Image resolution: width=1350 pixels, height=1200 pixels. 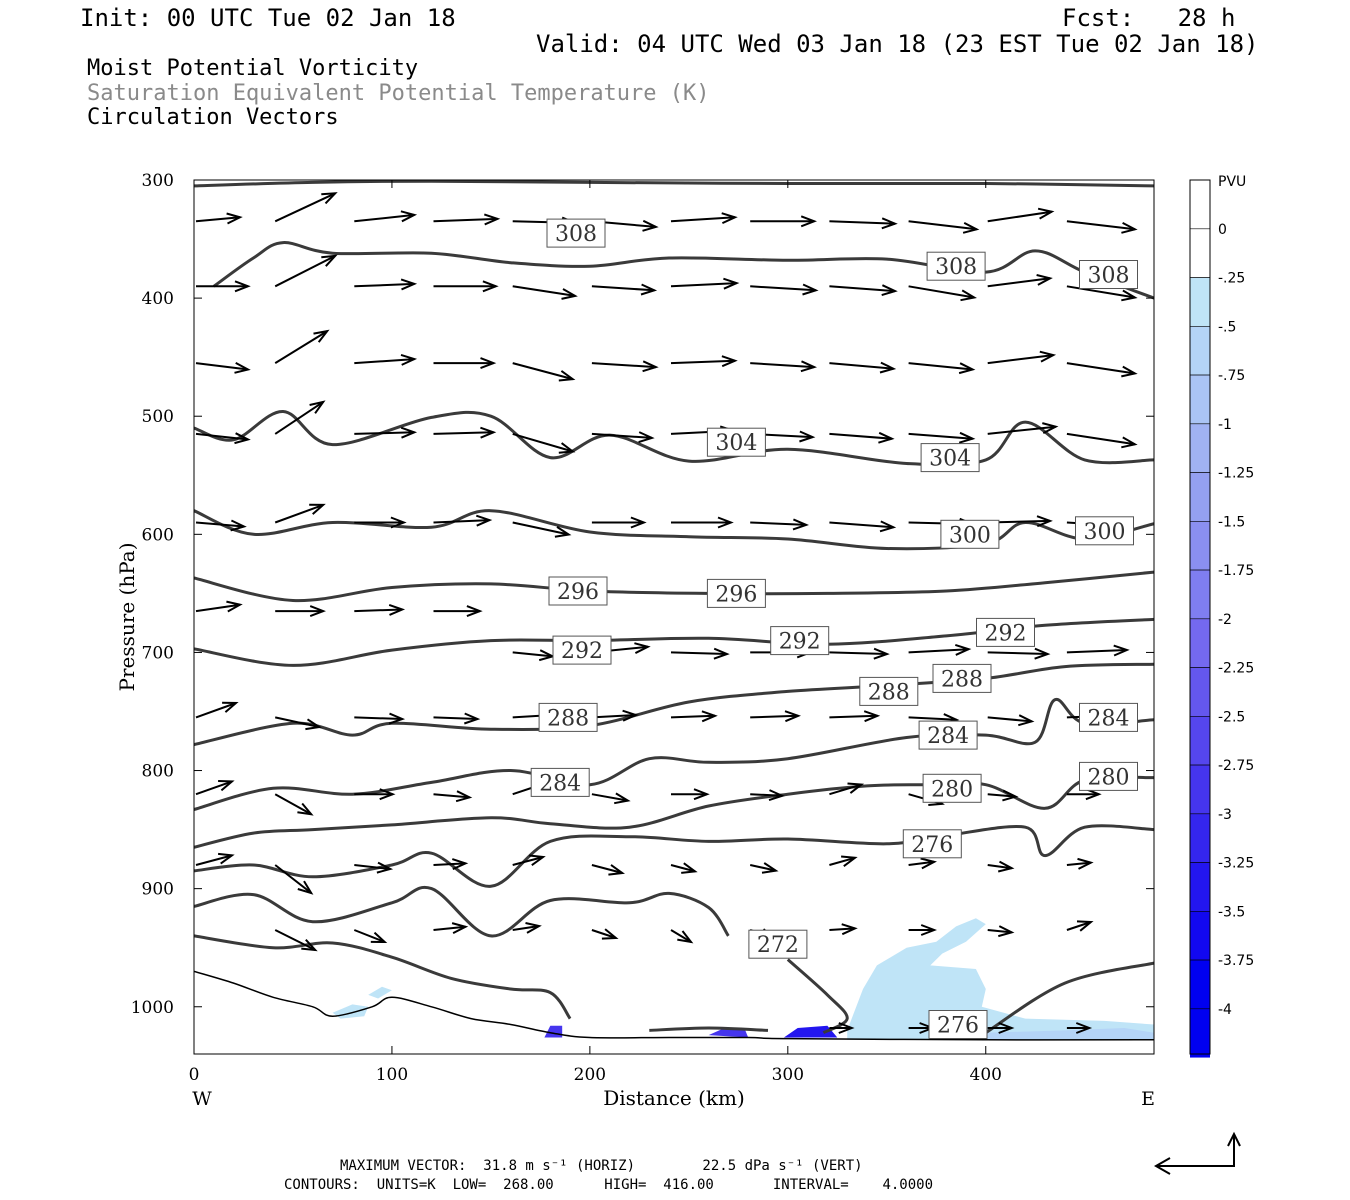 What do you see at coordinates (213, 117) in the screenshot?
I see `field-title-vectors: Circulation Vectors` at bounding box center [213, 117].